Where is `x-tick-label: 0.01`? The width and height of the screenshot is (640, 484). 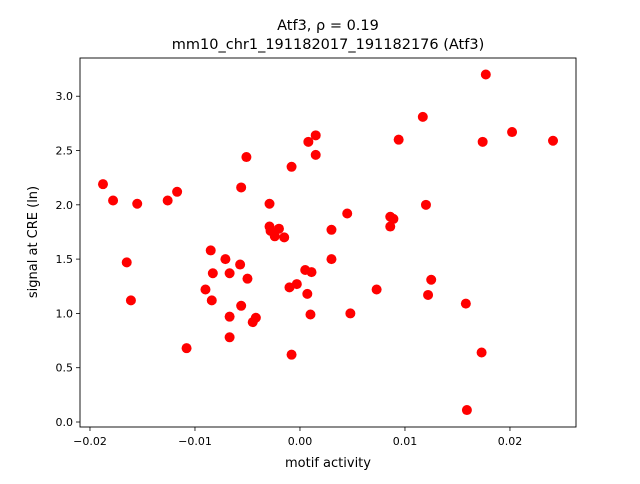 x-tick-label: 0.01 is located at coordinates (405, 441).